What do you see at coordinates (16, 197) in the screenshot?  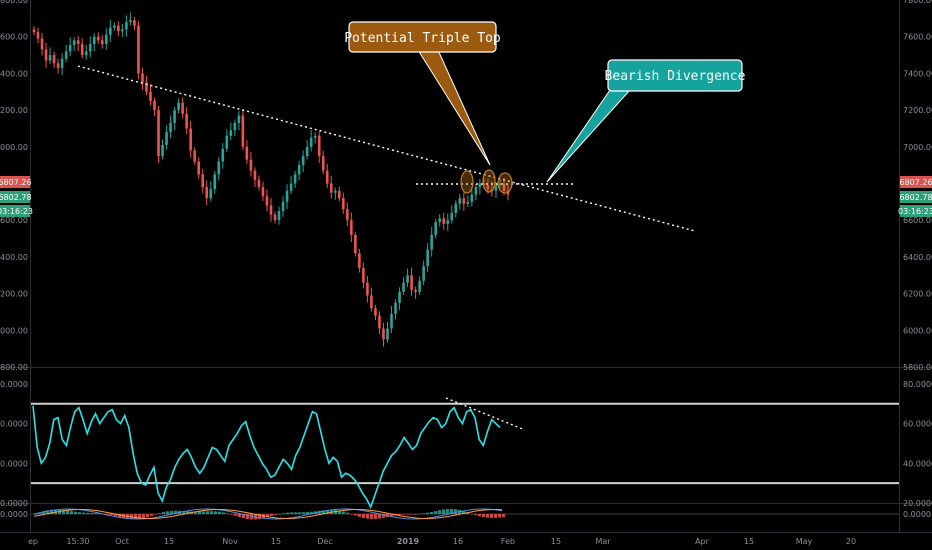 I see `mark-price-tag-left: 6802.78` at bounding box center [16, 197].